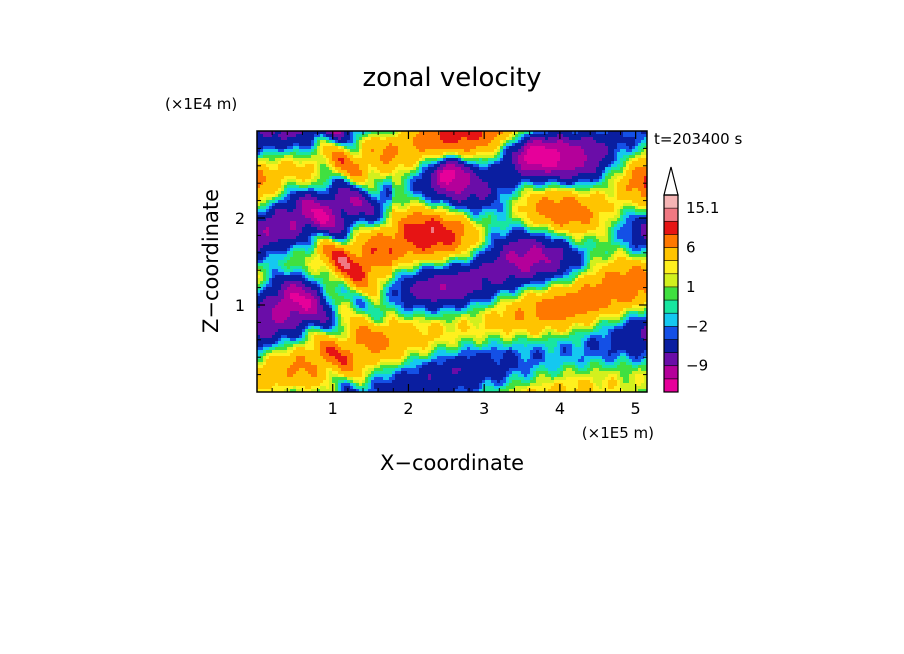 The image size is (904, 654). Describe the element at coordinates (451, 78) in the screenshot. I see `chart-title: zonal velocity` at that location.